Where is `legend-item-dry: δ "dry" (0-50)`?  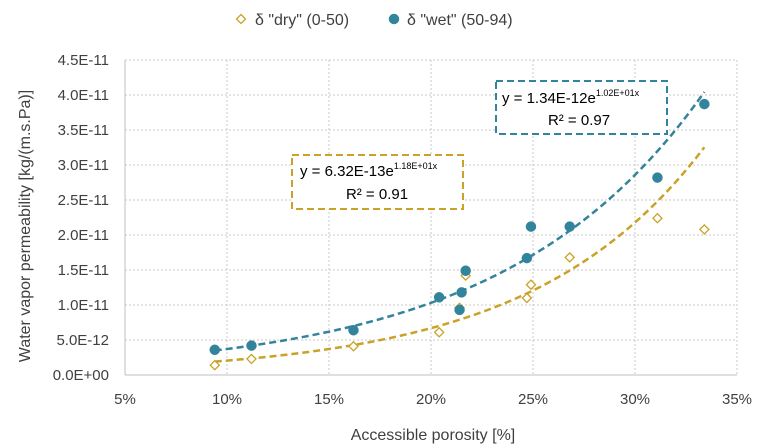
legend-item-dry: δ "dry" (0-50) is located at coordinates (292, 20).